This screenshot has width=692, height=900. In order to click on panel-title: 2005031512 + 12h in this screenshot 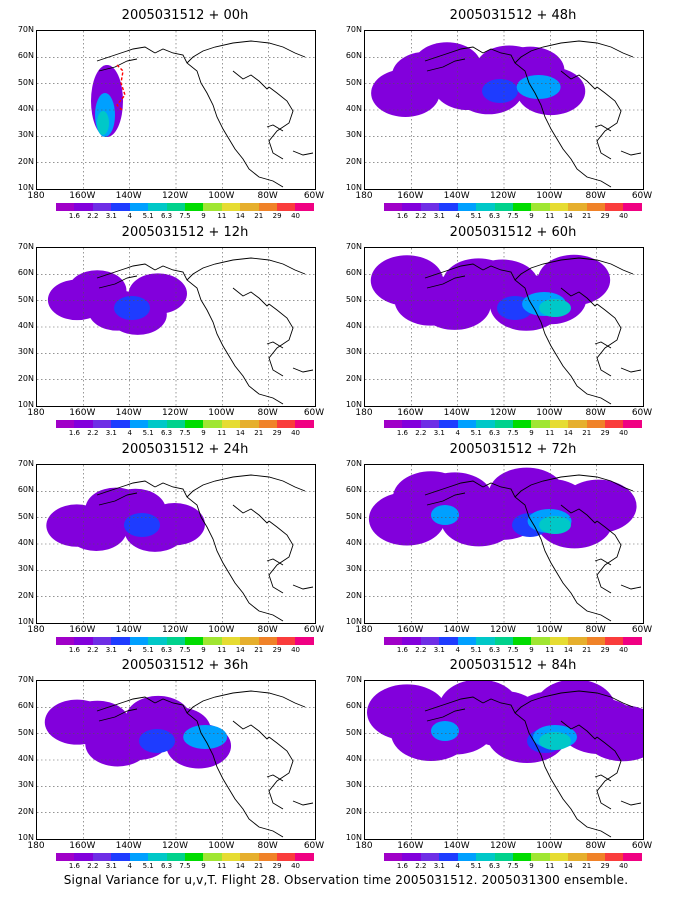, I will do `click(185, 232)`.